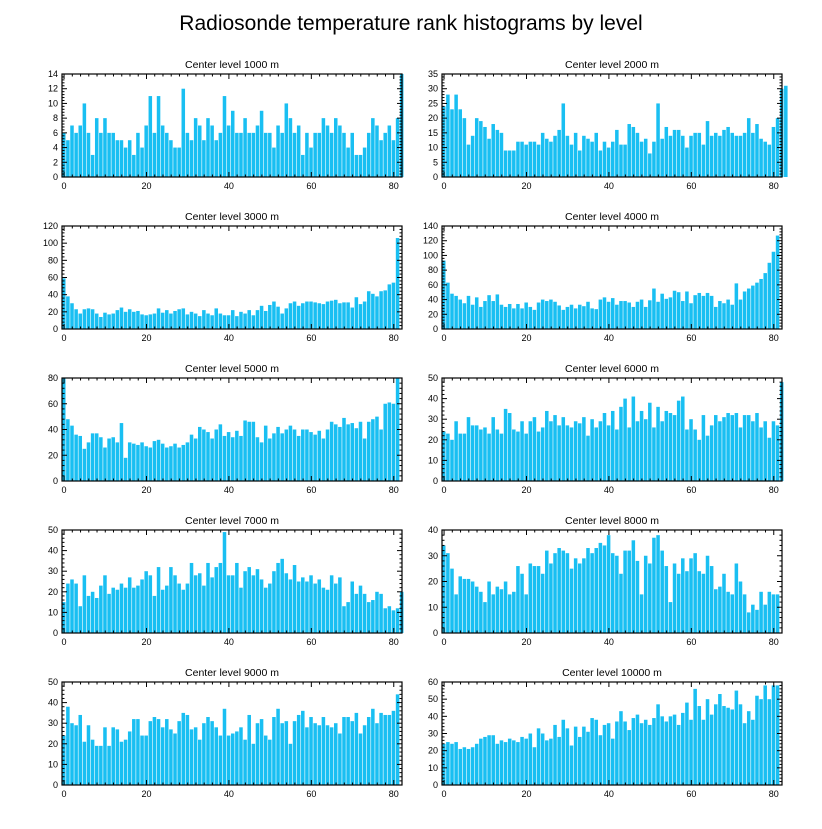 This screenshot has width=822, height=829. What do you see at coordinates (430, 226) in the screenshot?
I see `y-tick-label: 140` at bounding box center [430, 226].